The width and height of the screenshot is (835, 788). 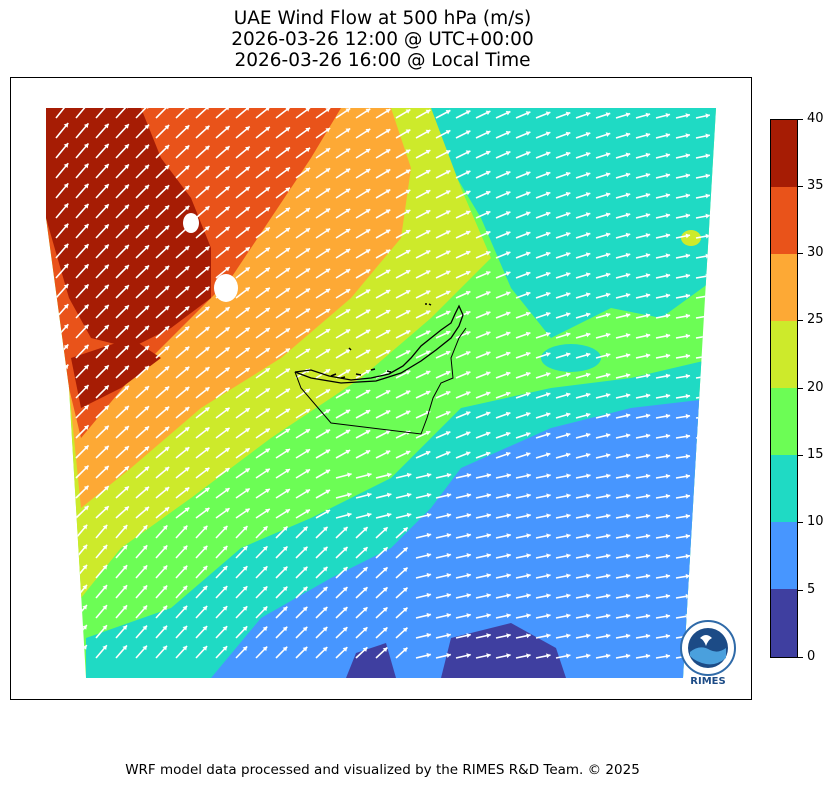 I want to click on colorbar, so click(x=784, y=388).